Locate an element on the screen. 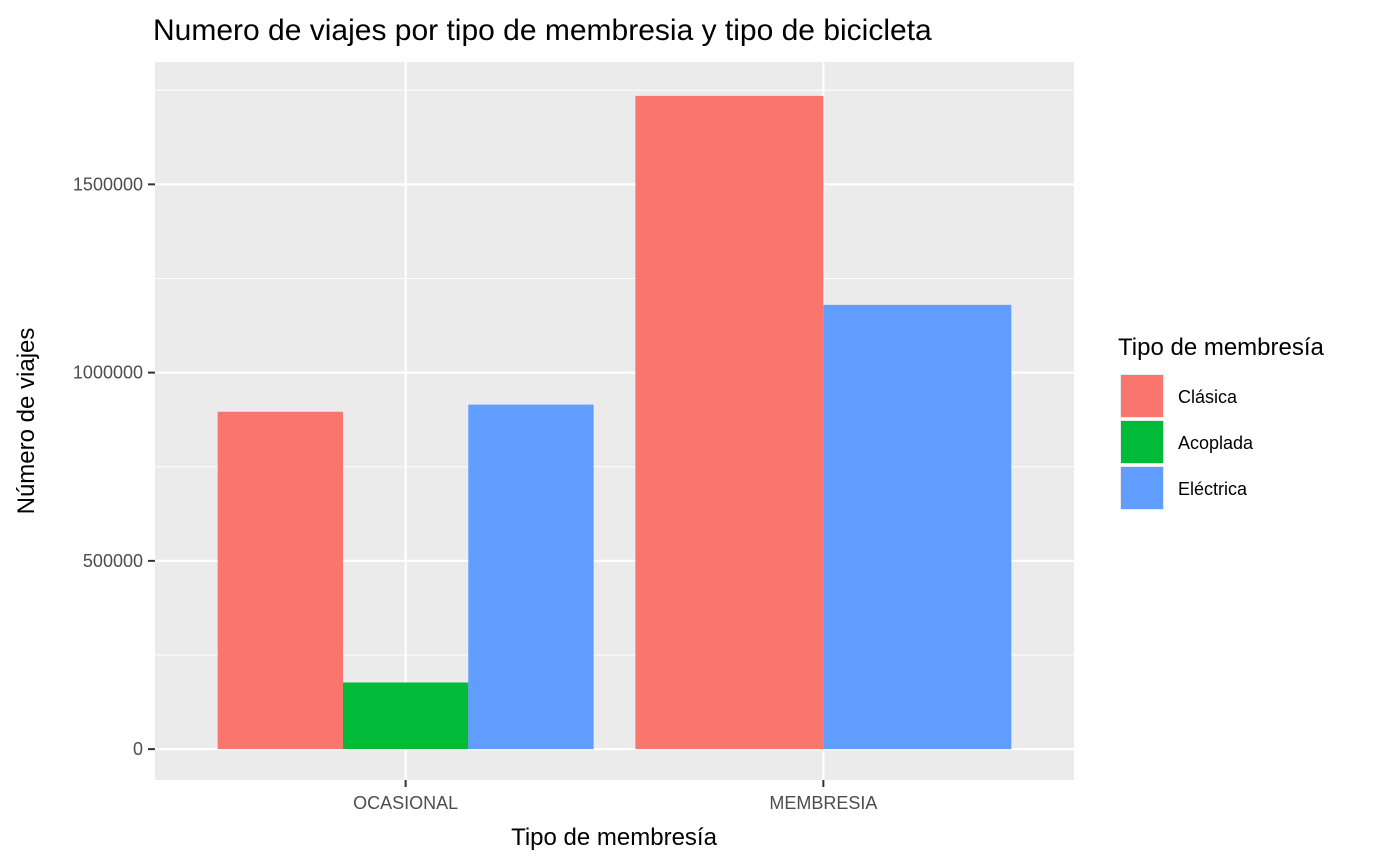 This screenshot has height=865, width=1400. x-tick-label: OCASIONAL is located at coordinates (405, 803).